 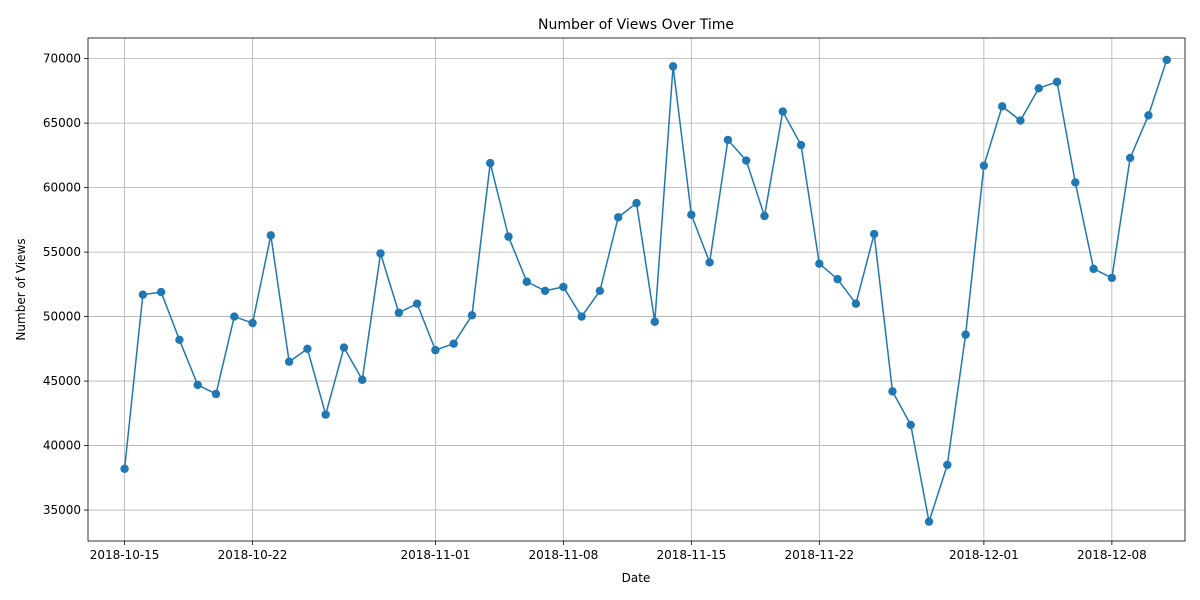 I want to click on chart-title: Number of Views Over Time, so click(x=636, y=25).